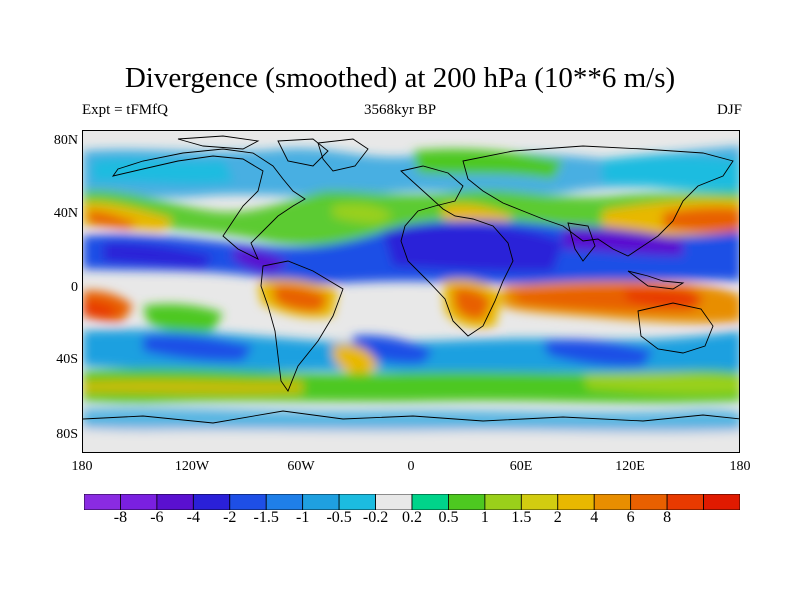  Describe the element at coordinates (667, 517) in the screenshot. I see `colorbar-label: 8` at that location.